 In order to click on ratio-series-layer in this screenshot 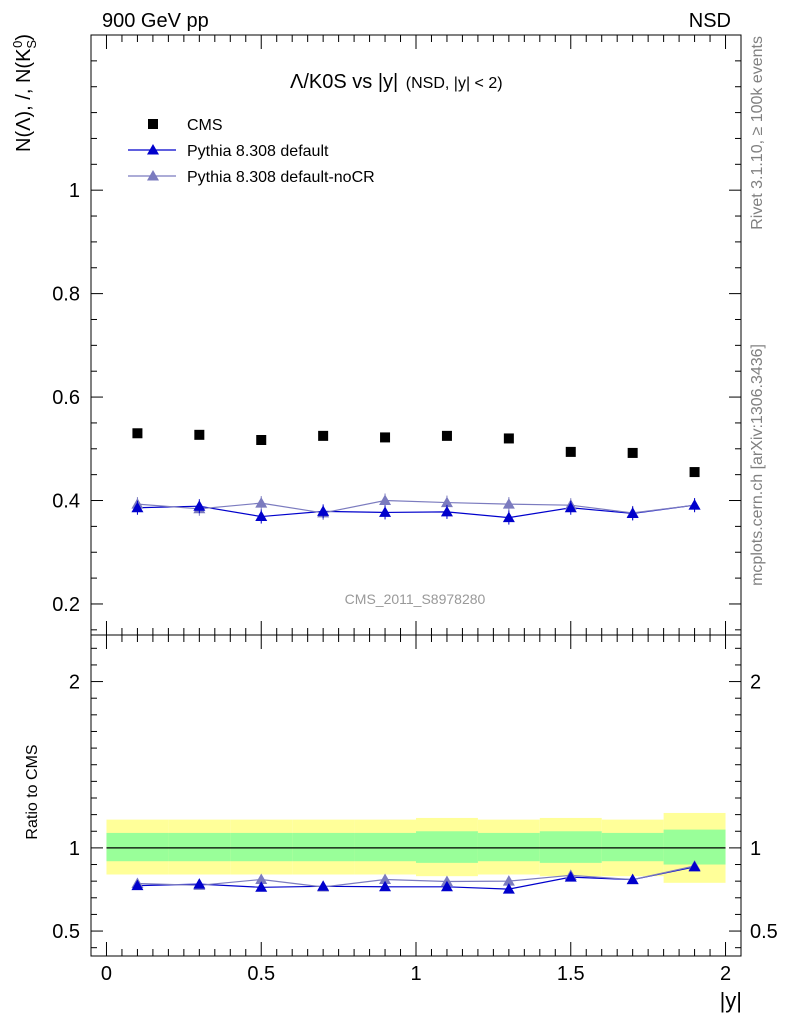, I will do `click(416, 877)`.